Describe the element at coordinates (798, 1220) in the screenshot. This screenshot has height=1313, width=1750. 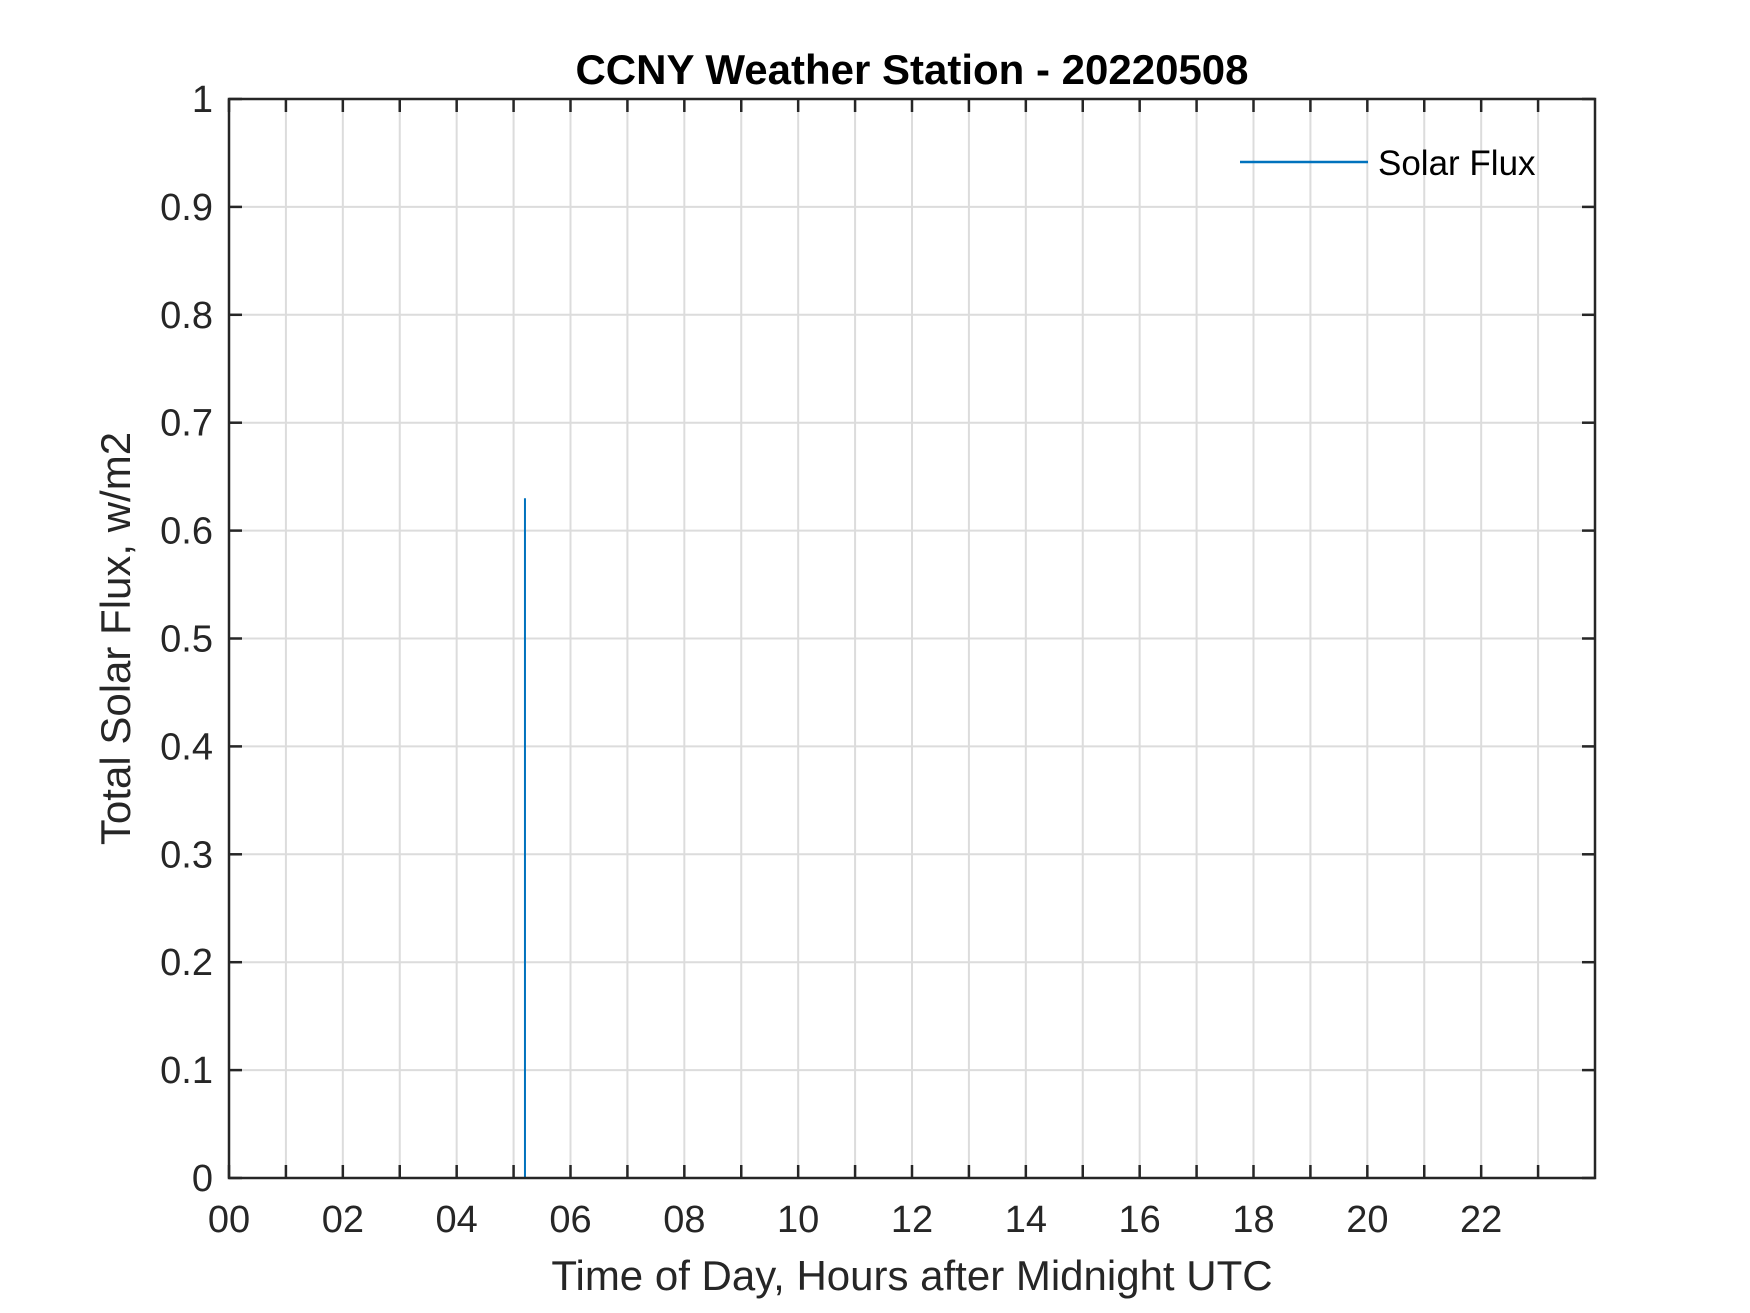
I see `x-tick-label: 10` at that location.